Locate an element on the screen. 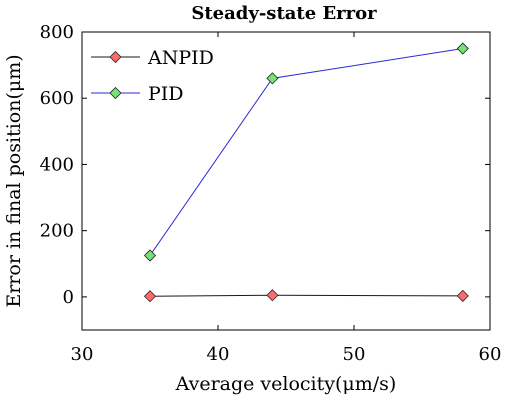 Image resolution: width=505 pixels, height=400 pixels. y-tick-label: 0 is located at coordinates (68, 297).